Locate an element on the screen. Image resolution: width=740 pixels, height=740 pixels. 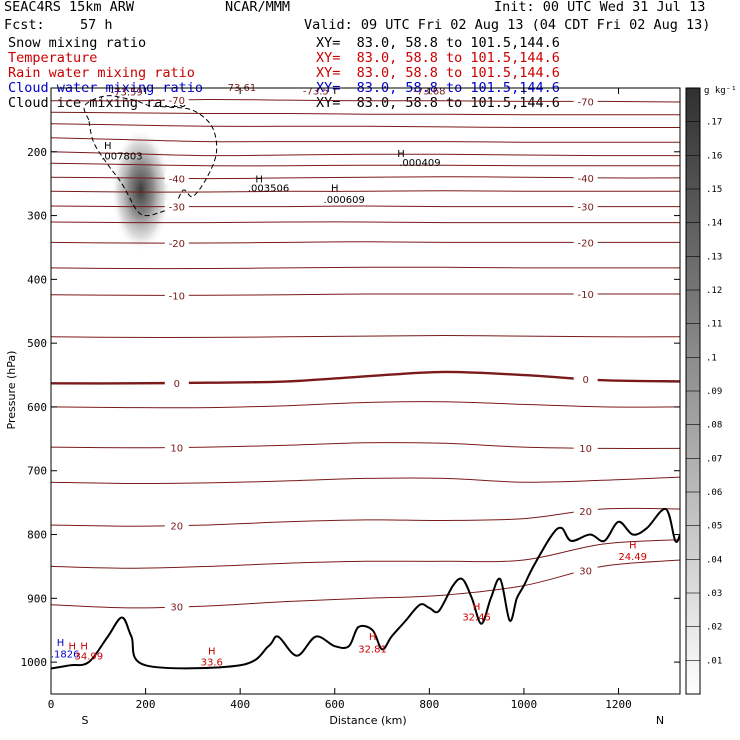
colorbar-tick-label-12: .13 is located at coordinates (714, 257).